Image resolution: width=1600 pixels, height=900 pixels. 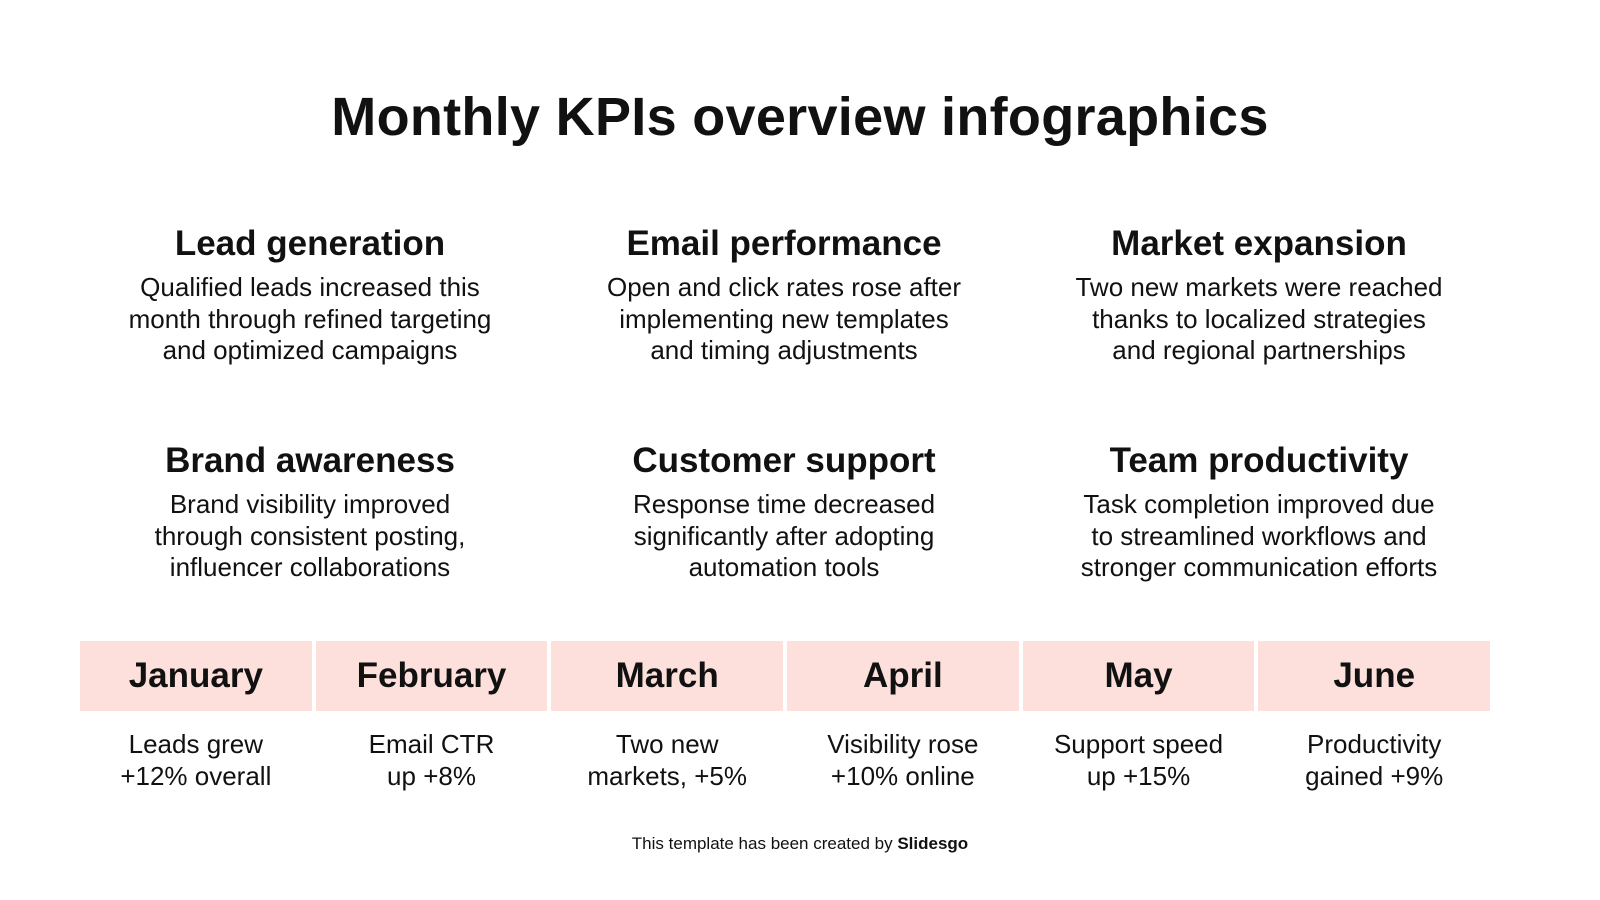 I want to click on month-summary-line: Email CTR, so click(x=431, y=744).